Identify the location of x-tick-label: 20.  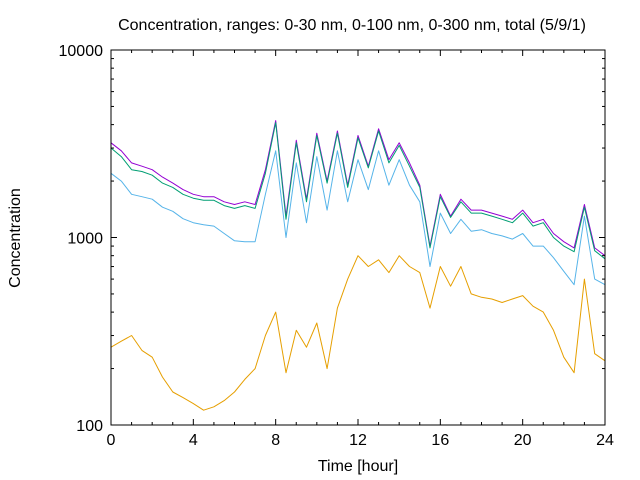
(523, 440).